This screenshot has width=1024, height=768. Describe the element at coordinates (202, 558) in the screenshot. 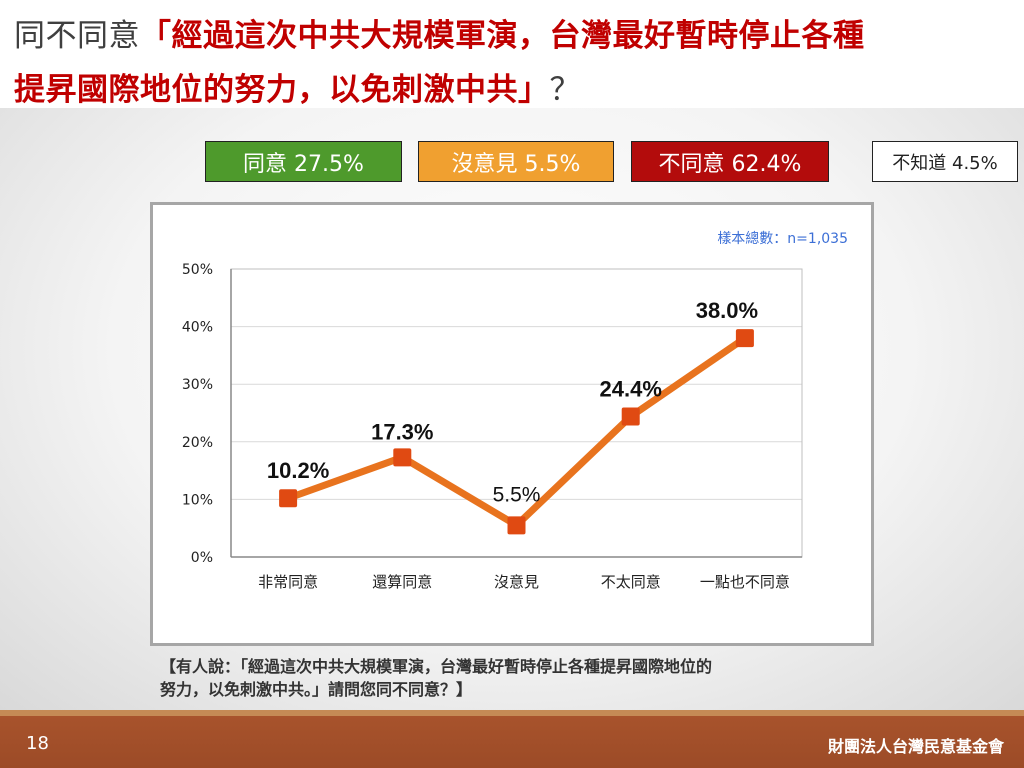

I see `y-tick-label: 0%` at that location.